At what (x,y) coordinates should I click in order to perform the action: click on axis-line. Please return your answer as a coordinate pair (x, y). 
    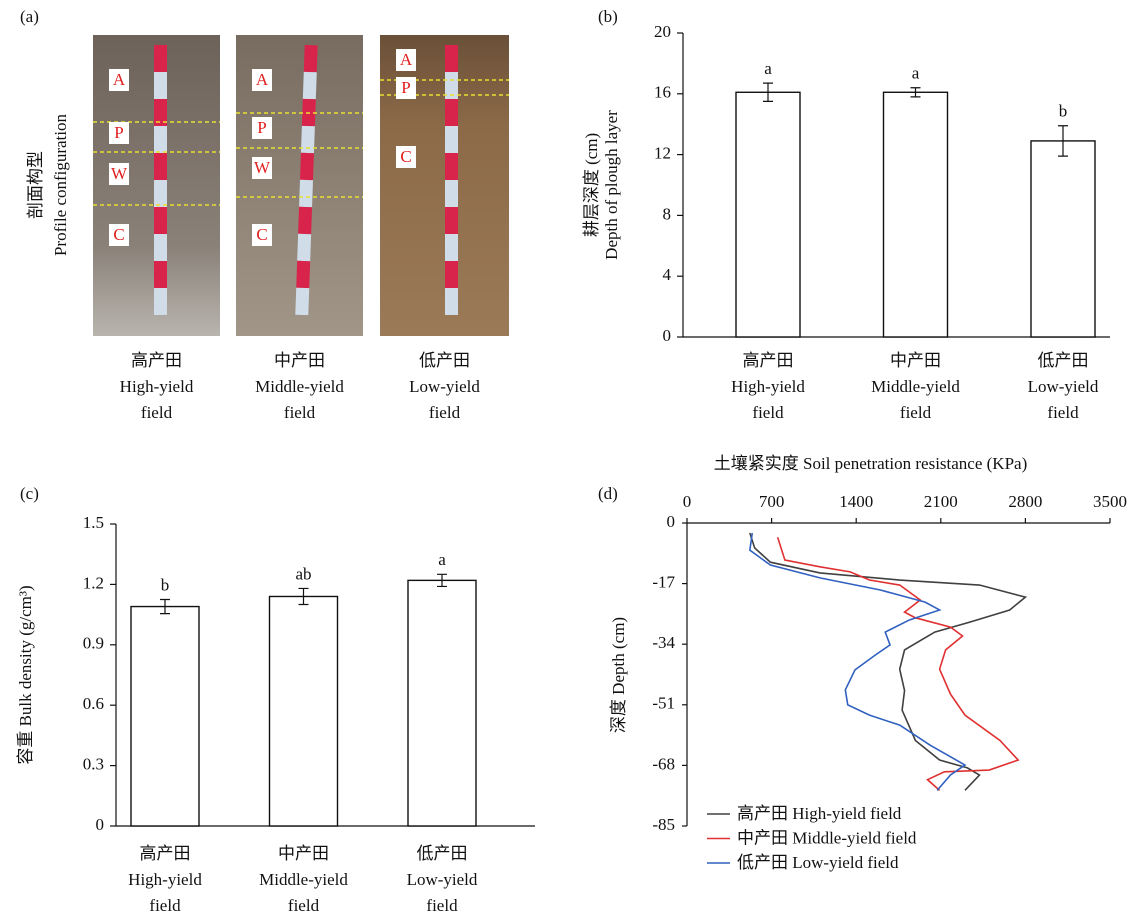
    Looking at the image, I should click on (898, 674).